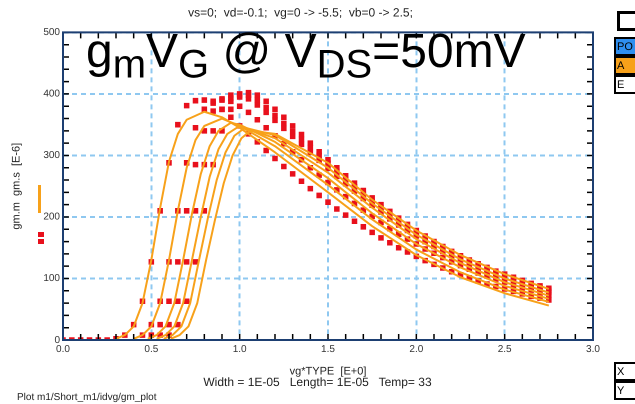 This screenshot has width=635, height=404. What do you see at coordinates (51, 32) in the screenshot?
I see `y-tick-label: 500` at bounding box center [51, 32].